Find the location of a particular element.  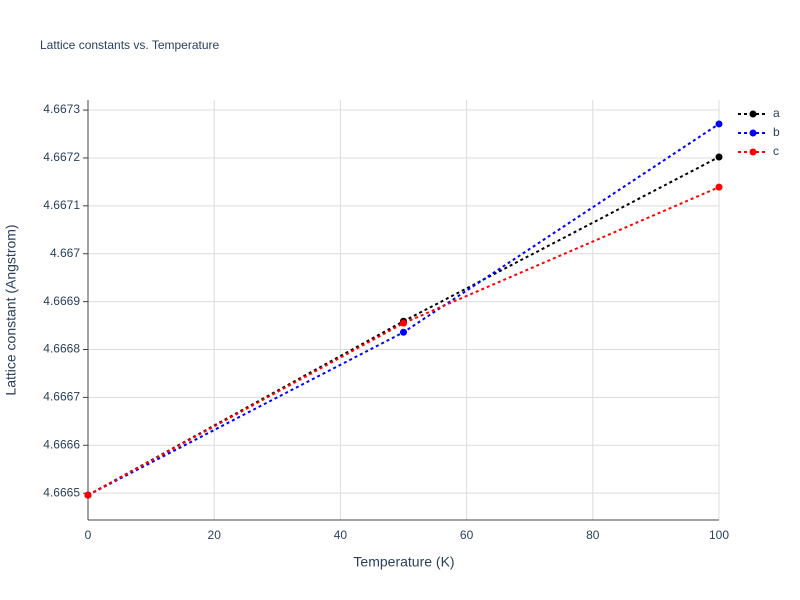

legend-label: b is located at coordinates (776, 132).